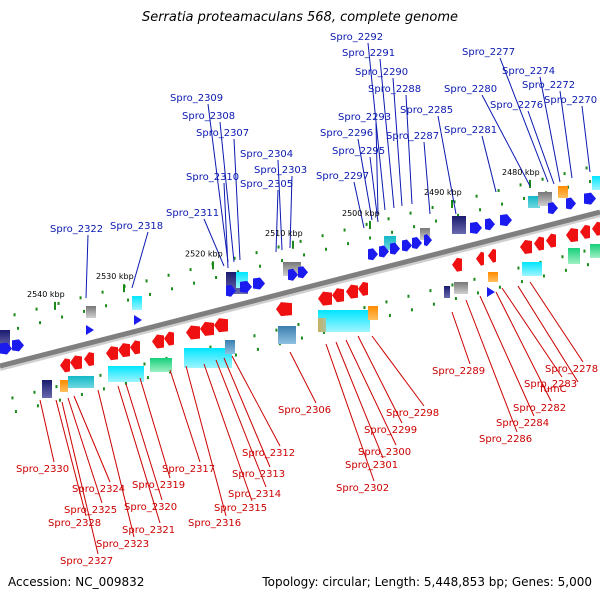 Image resolution: width=600 pixels, height=600 pixels. I want to click on gene-label-spro_2302: Spro_2302, so click(362, 488).